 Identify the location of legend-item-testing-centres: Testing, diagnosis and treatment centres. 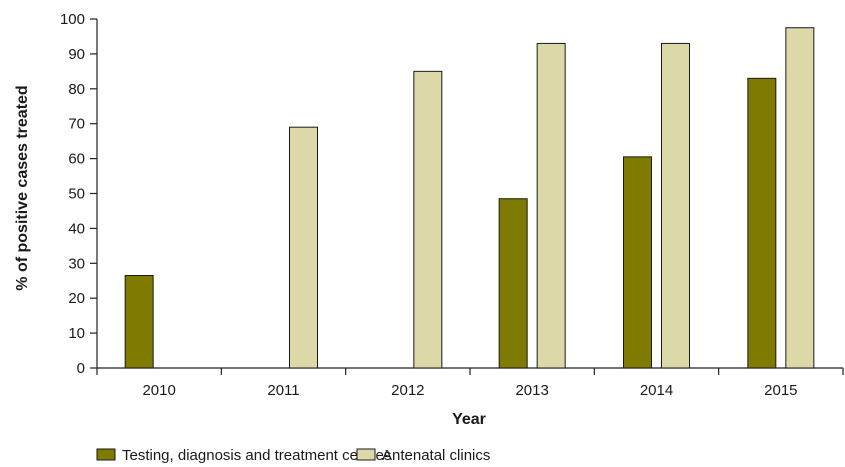
(243, 455).